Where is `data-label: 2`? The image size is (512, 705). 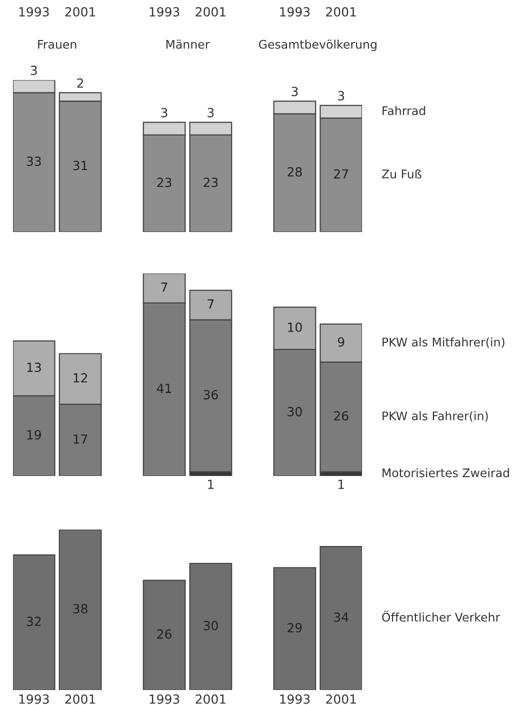 data-label: 2 is located at coordinates (80, 83).